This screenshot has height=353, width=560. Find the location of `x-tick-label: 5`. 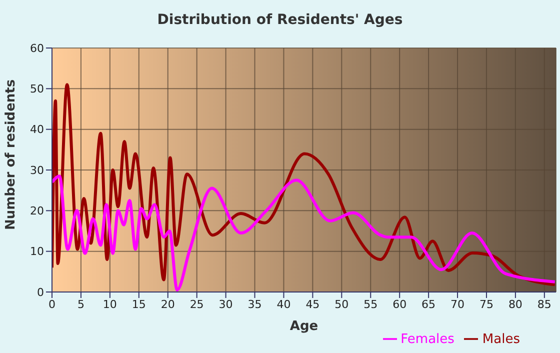

x-tick-label: 5 is located at coordinates (80, 304).